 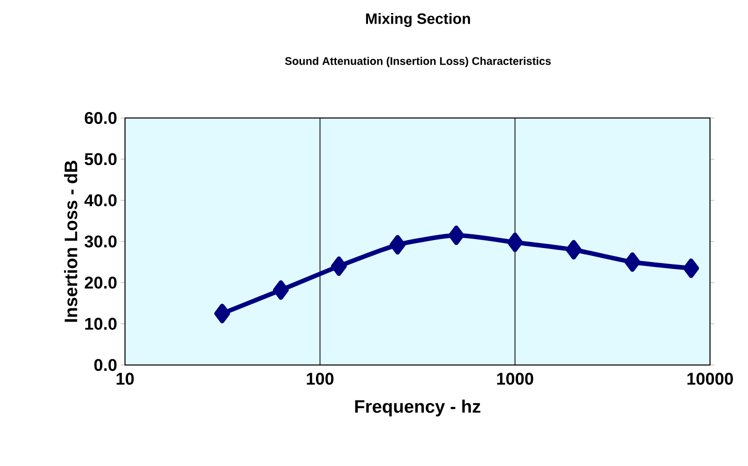 What do you see at coordinates (100, 282) in the screenshot?
I see `y-tick-label: 20.0` at bounding box center [100, 282].